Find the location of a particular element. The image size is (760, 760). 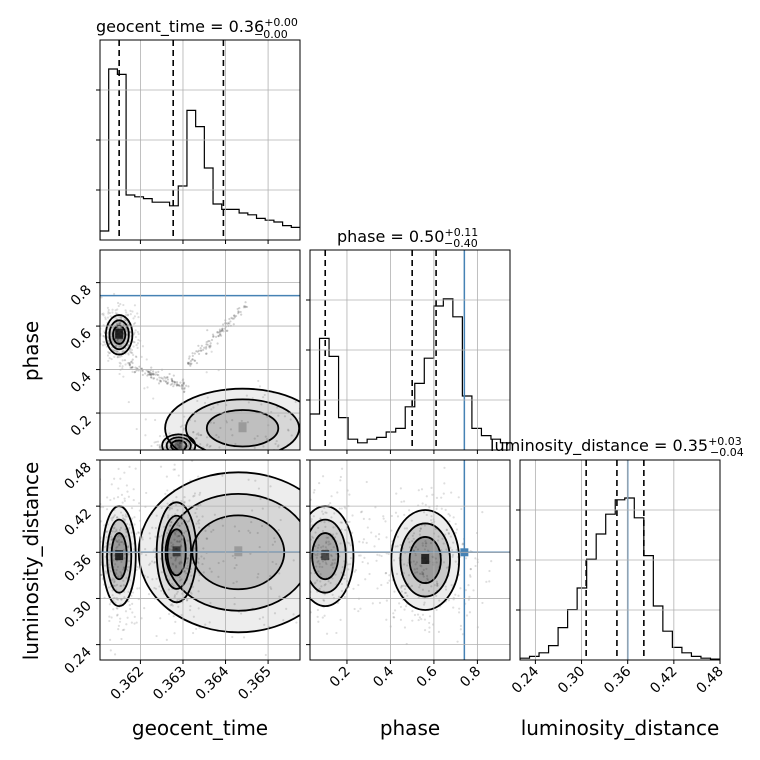

x-tick-label: 0.6 is located at coordinates (427, 676).